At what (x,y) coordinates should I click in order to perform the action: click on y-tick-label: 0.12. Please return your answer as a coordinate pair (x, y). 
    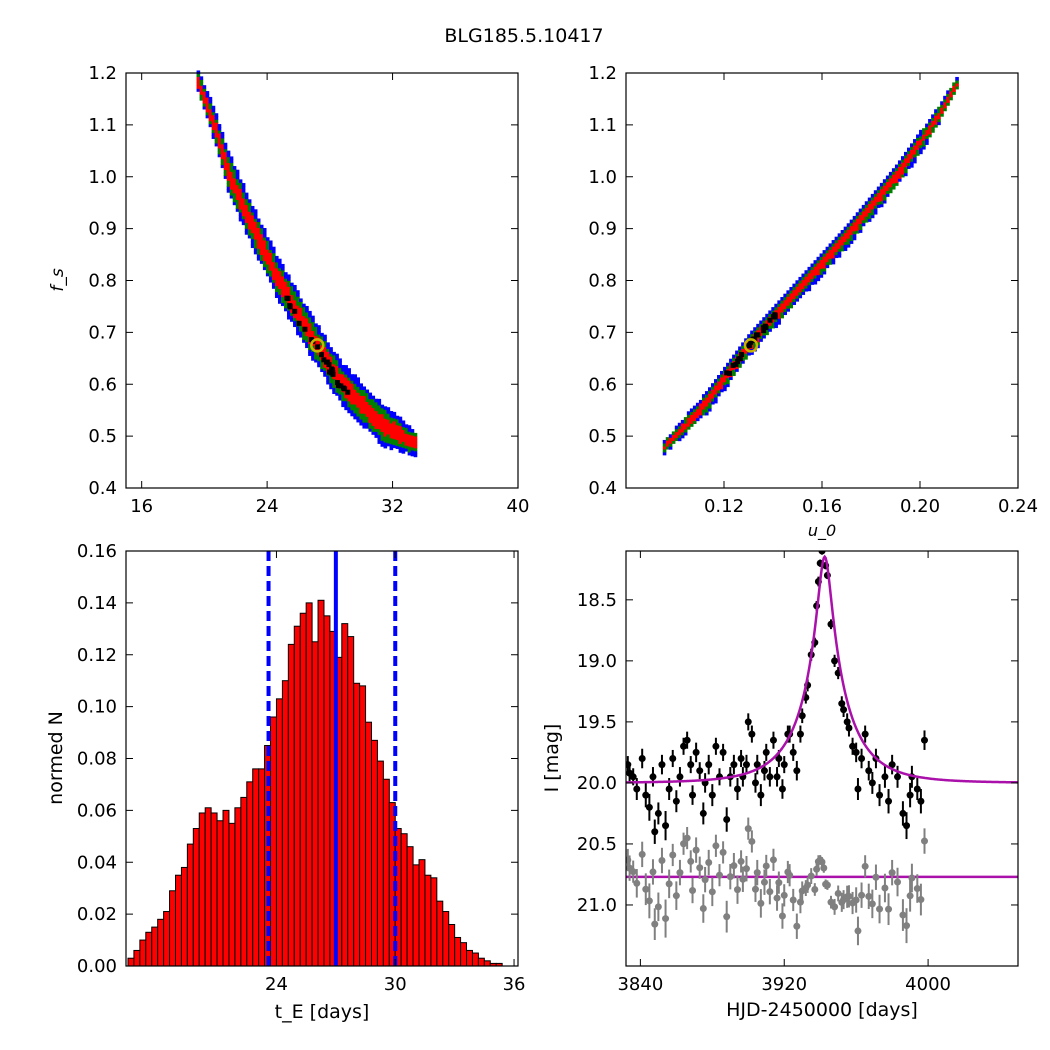
    Looking at the image, I should click on (97, 655).